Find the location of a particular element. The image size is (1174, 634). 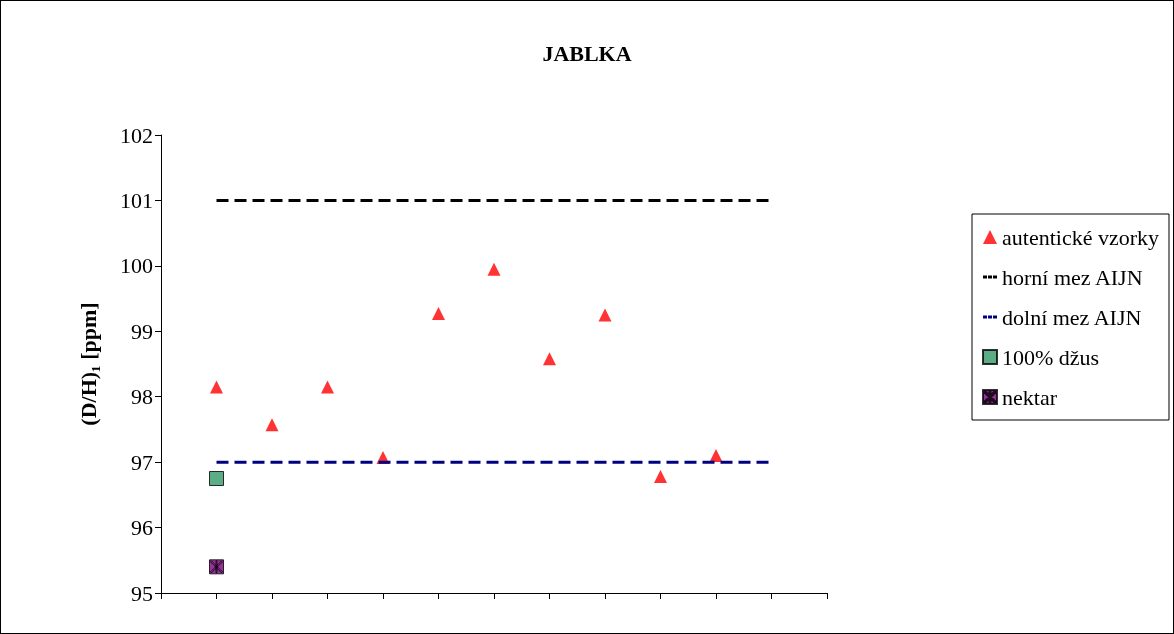

chart-title: JABLKA is located at coordinates (587, 53).